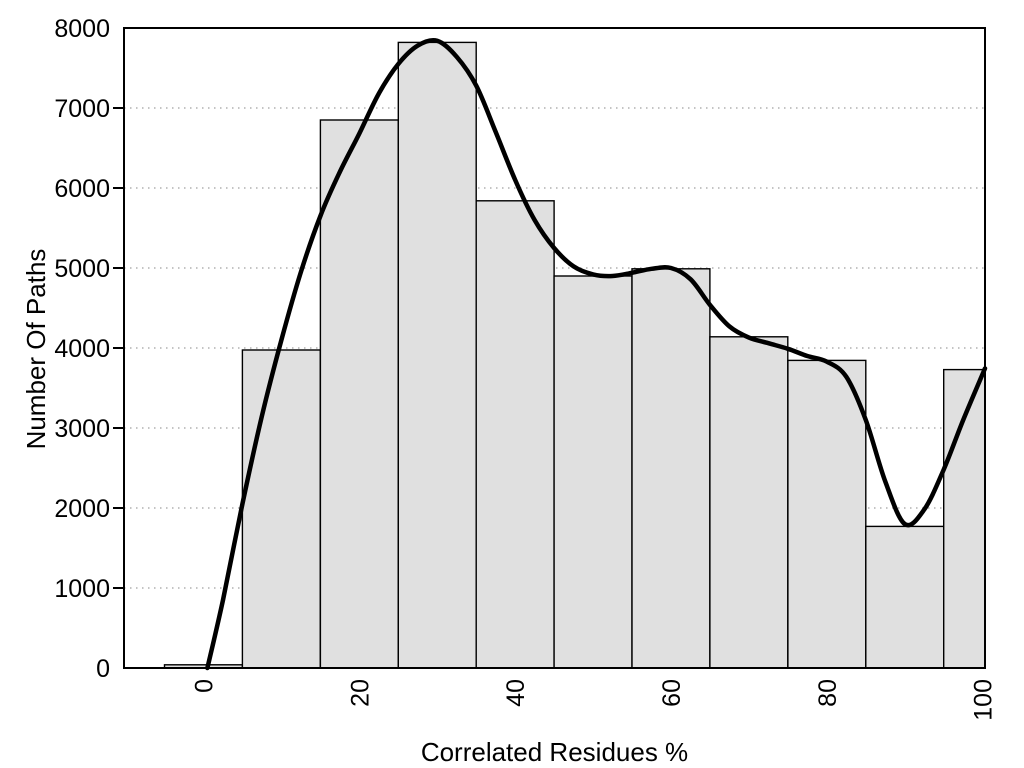  What do you see at coordinates (516, 693) in the screenshot?
I see `x-tick-label: 40` at bounding box center [516, 693].